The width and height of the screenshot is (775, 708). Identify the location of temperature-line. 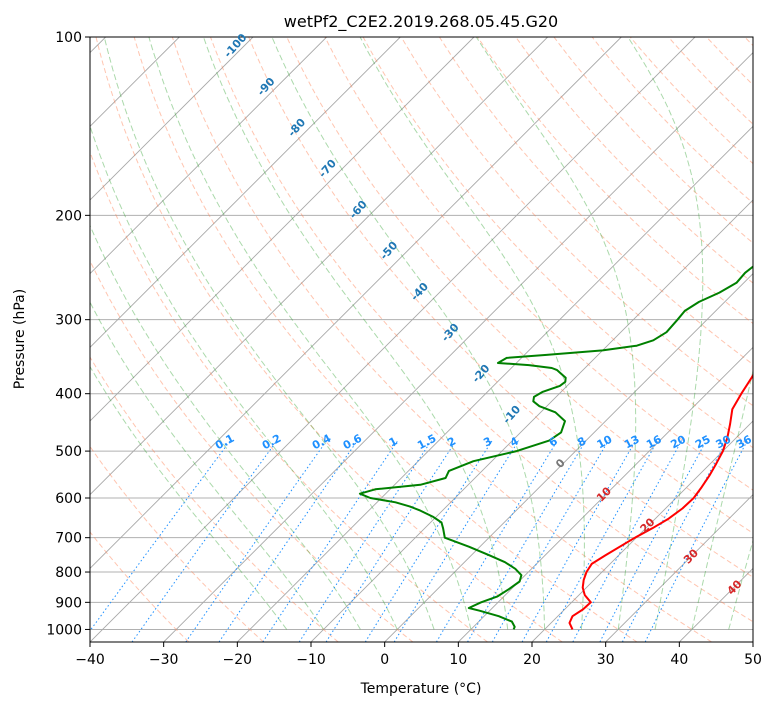
(660, 501).